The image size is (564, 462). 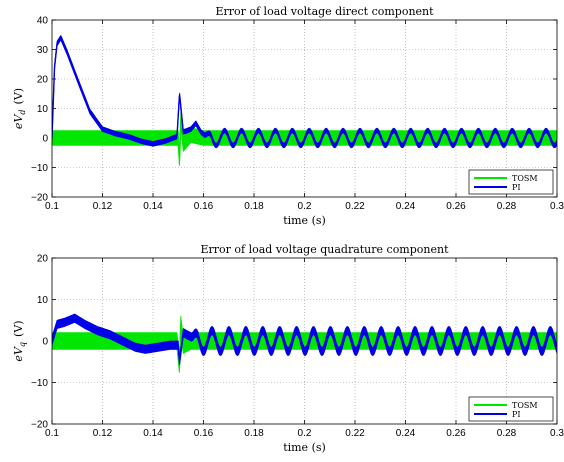 I want to click on series-pi-band, so click(x=304, y=339).